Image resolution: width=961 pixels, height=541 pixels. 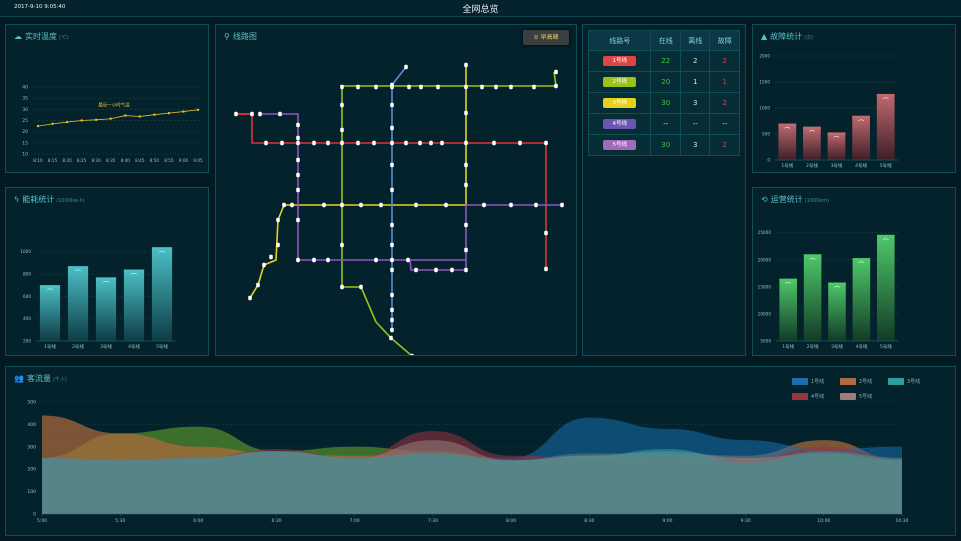 What do you see at coordinates (663, 124) in the screenshot?
I see `table-row: 4号线 -- -- --` at bounding box center [663, 124].